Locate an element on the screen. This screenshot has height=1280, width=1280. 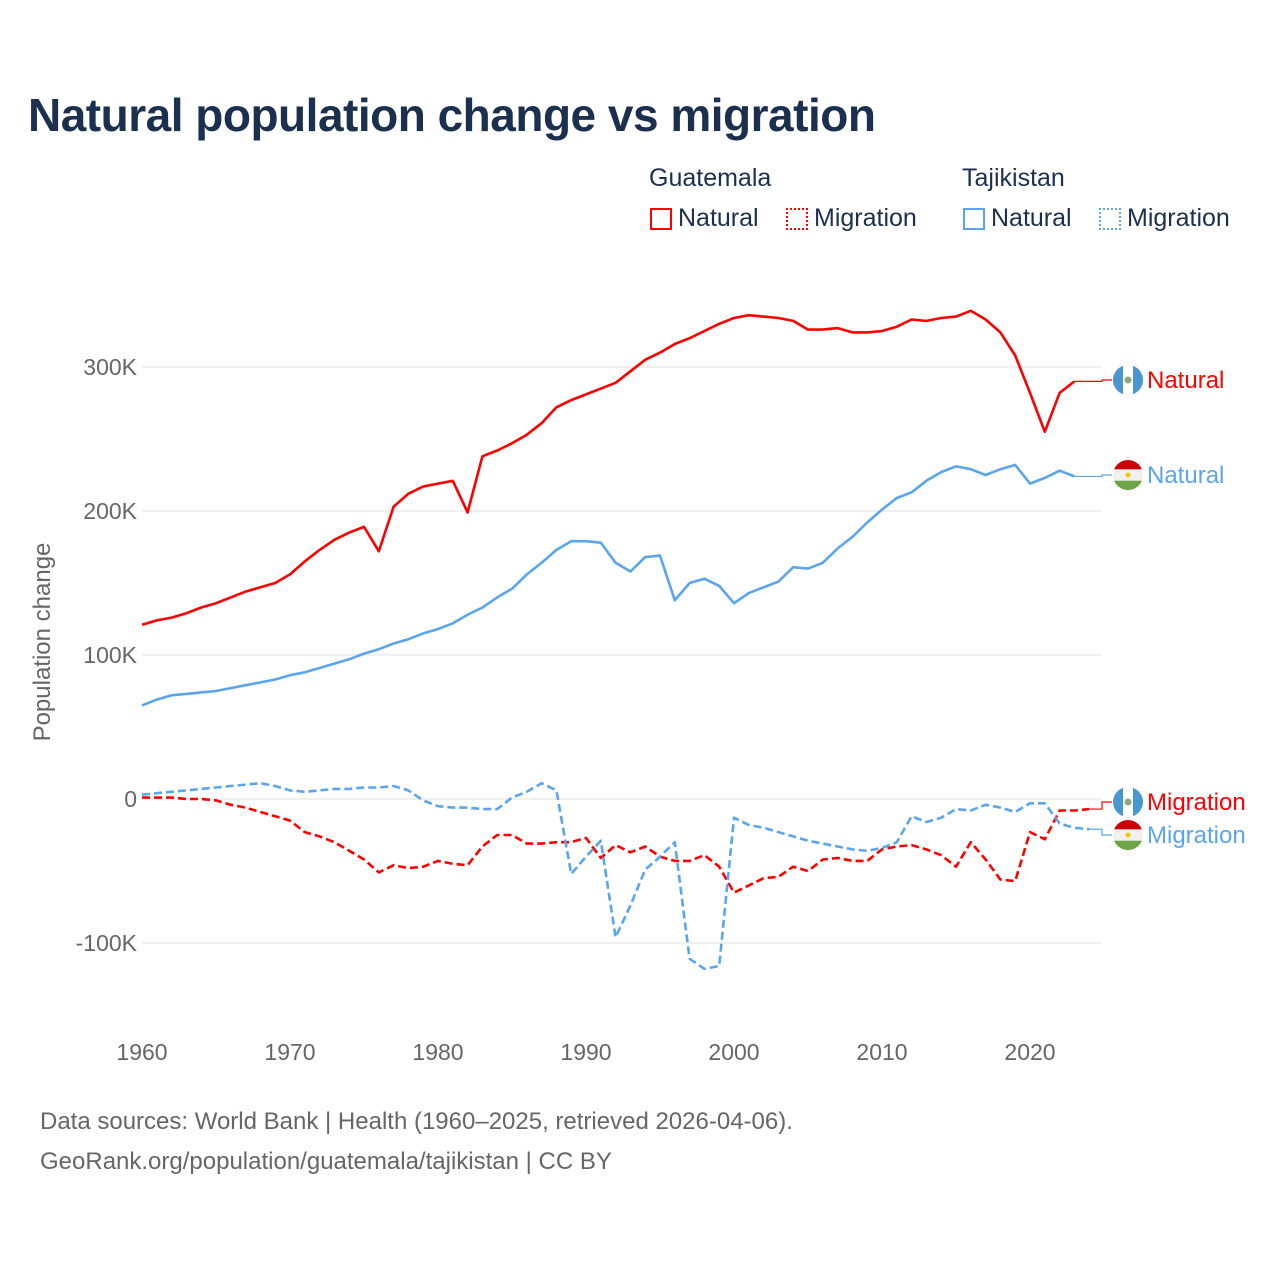
x-tick-label: 2000 is located at coordinates (733, 1052).